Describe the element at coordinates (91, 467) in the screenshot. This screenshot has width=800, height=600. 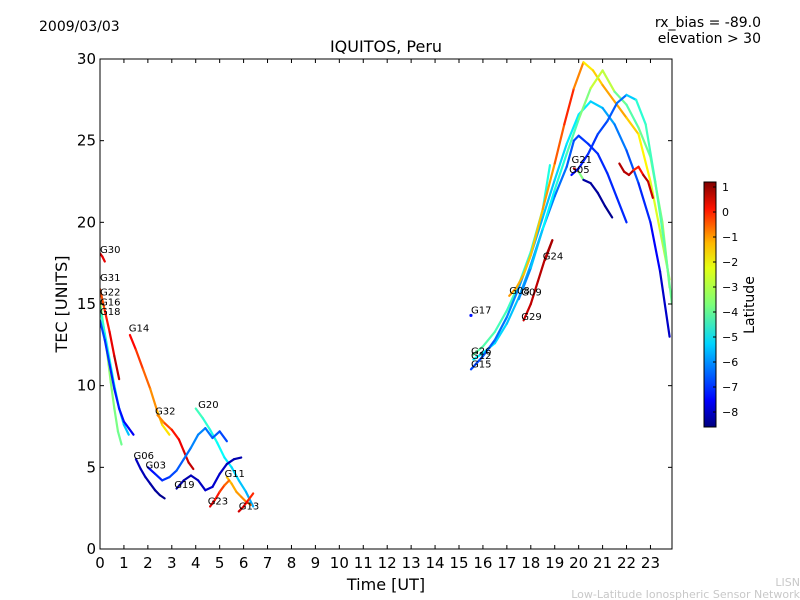
I see `y-tick-label: 5` at that location.